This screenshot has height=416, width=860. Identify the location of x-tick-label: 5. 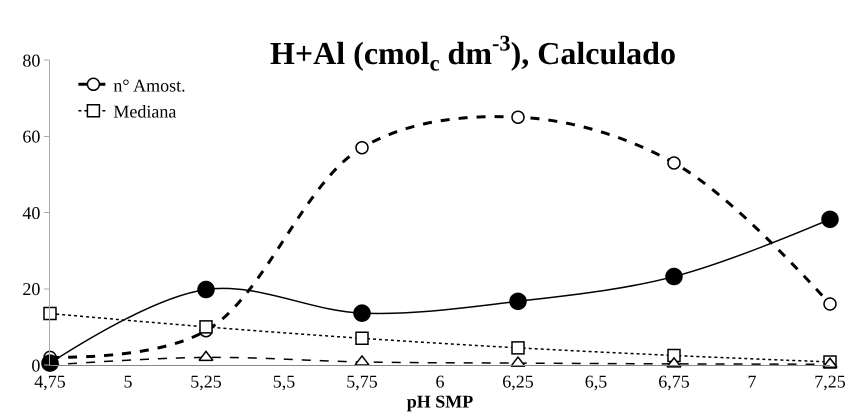
(128, 382).